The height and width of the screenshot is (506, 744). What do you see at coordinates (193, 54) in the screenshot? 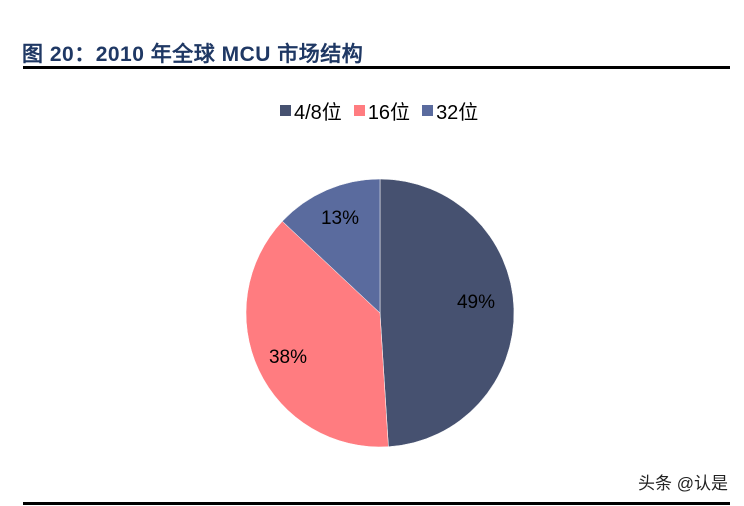
I see `figure-title: 图 20：2010 年全球 MCU 市场结构` at bounding box center [193, 54].